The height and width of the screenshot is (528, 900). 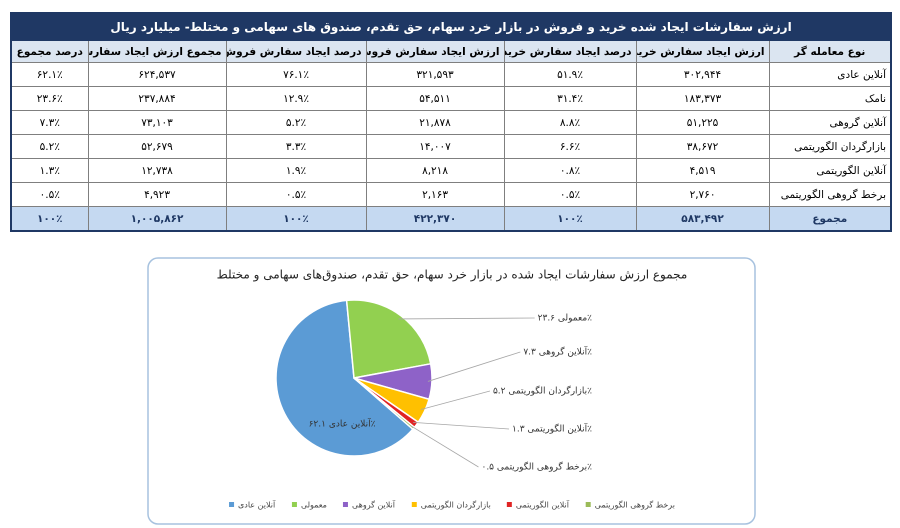 I want to click on table-cell: ۳۲۱,۵۹۳, so click(x=435, y=74).